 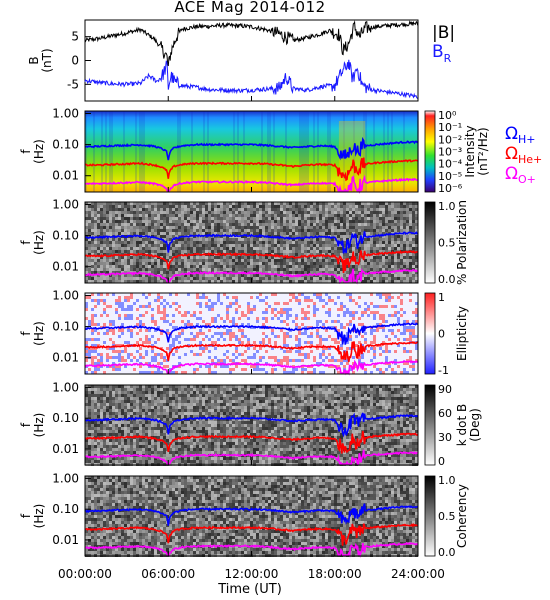 I want to click on ellipticity-colorbar-title: Ellipticity, so click(x=462, y=333).